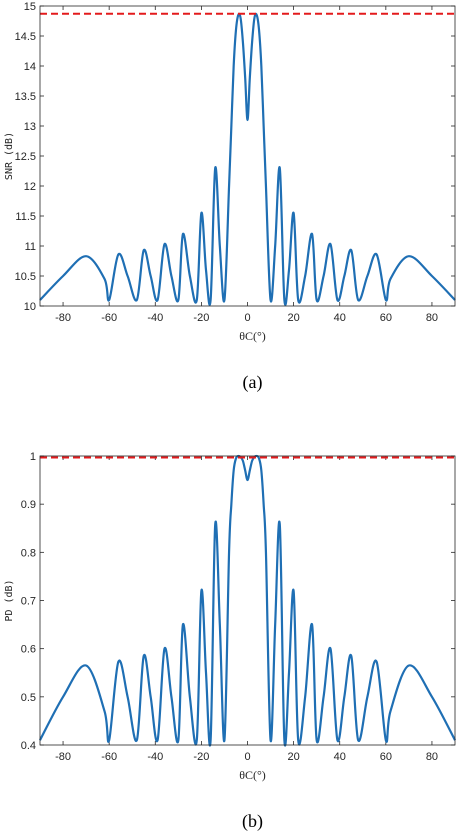  I want to click on y-tick-label: 14, so click(30, 67).